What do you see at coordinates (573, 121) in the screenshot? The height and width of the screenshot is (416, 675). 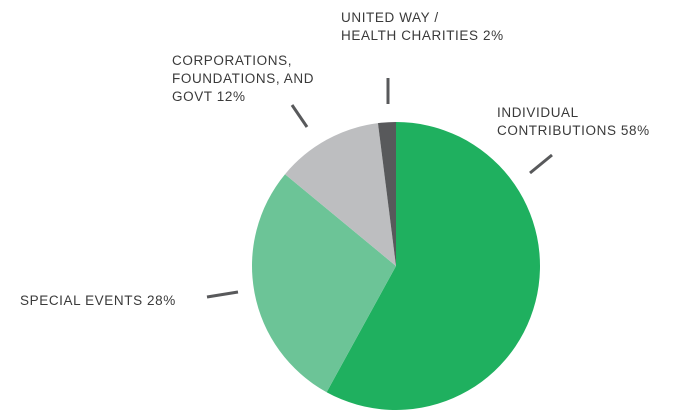 I see `slice-label: INDIVIDUAL CONTRIBUTIONS 58%` at bounding box center [573, 121].